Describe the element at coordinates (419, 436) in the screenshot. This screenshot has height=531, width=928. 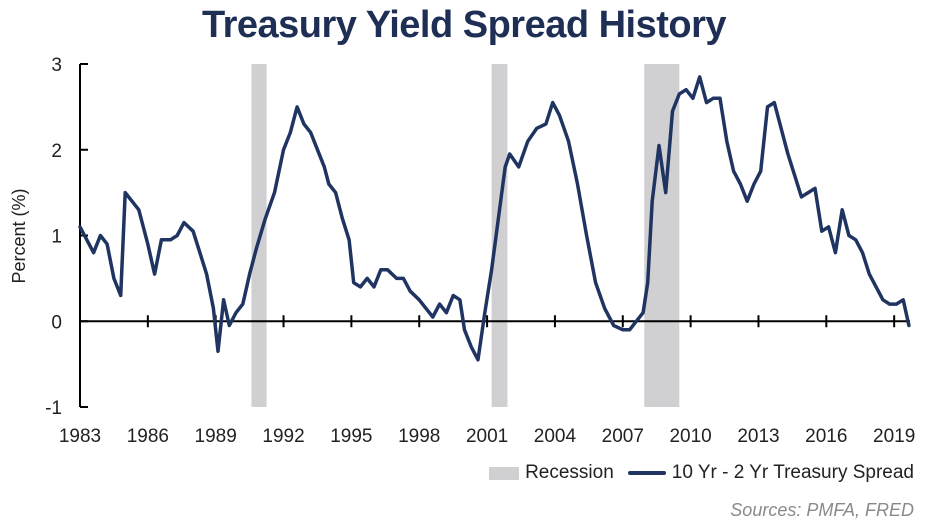
I see `x-tick-label: 1998` at that location.